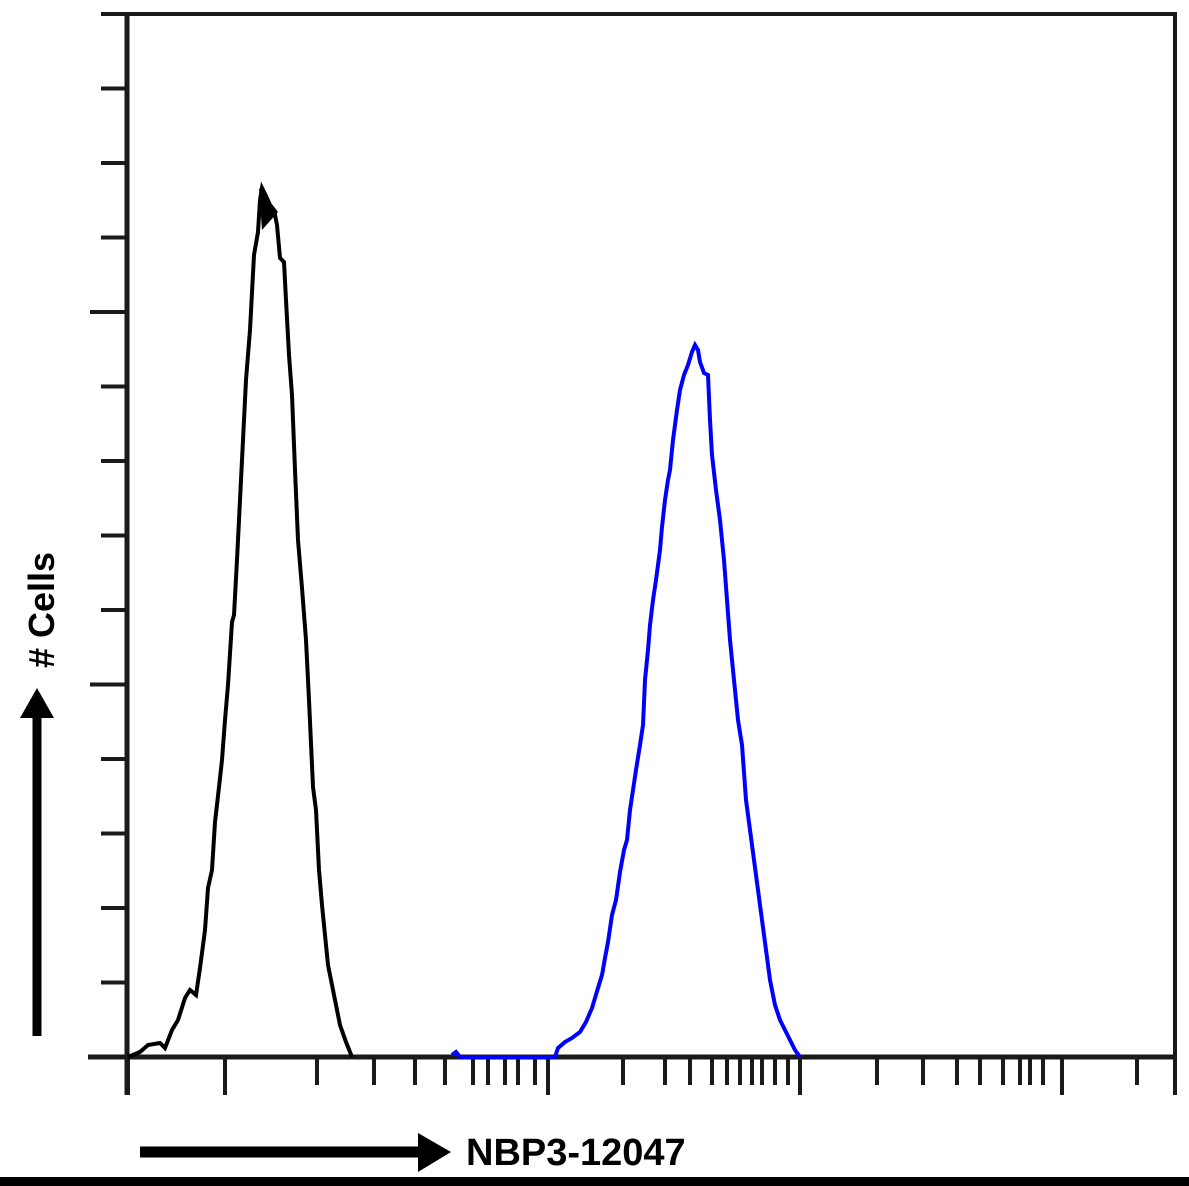 This screenshot has height=1186, width=1189. Describe the element at coordinates (594, 1181) in the screenshot. I see `bottom-border-bar` at that location.